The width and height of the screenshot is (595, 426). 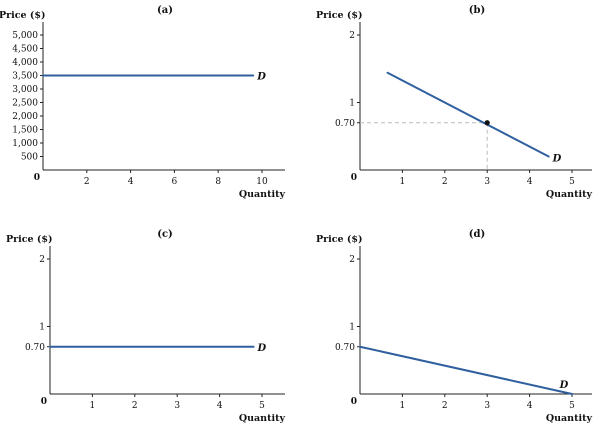 What do you see at coordinates (262, 182) in the screenshot?
I see `x-tick-label: 10` at bounding box center [262, 182].